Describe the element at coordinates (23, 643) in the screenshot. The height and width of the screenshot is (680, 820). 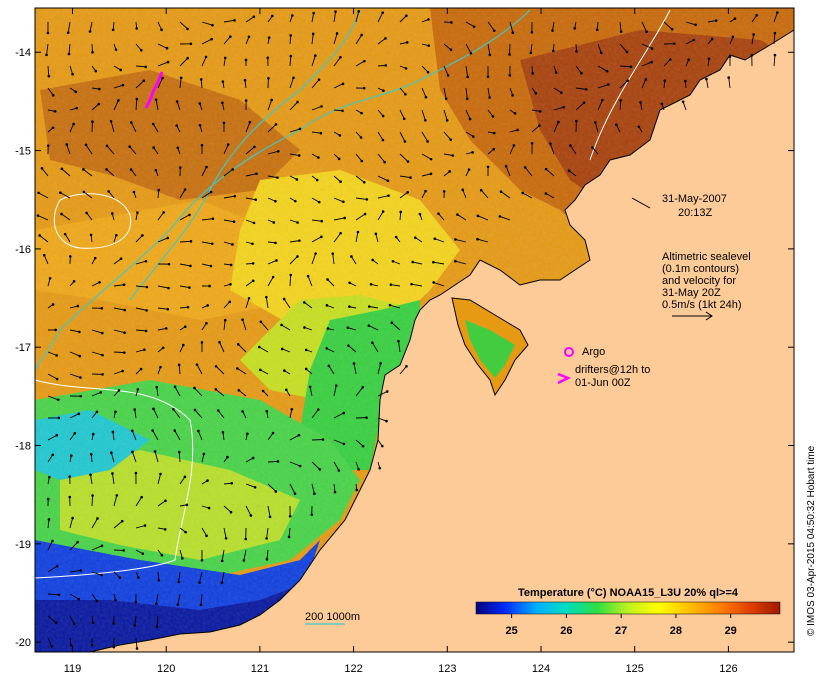
I see `lat-tick-label: -20` at that location.